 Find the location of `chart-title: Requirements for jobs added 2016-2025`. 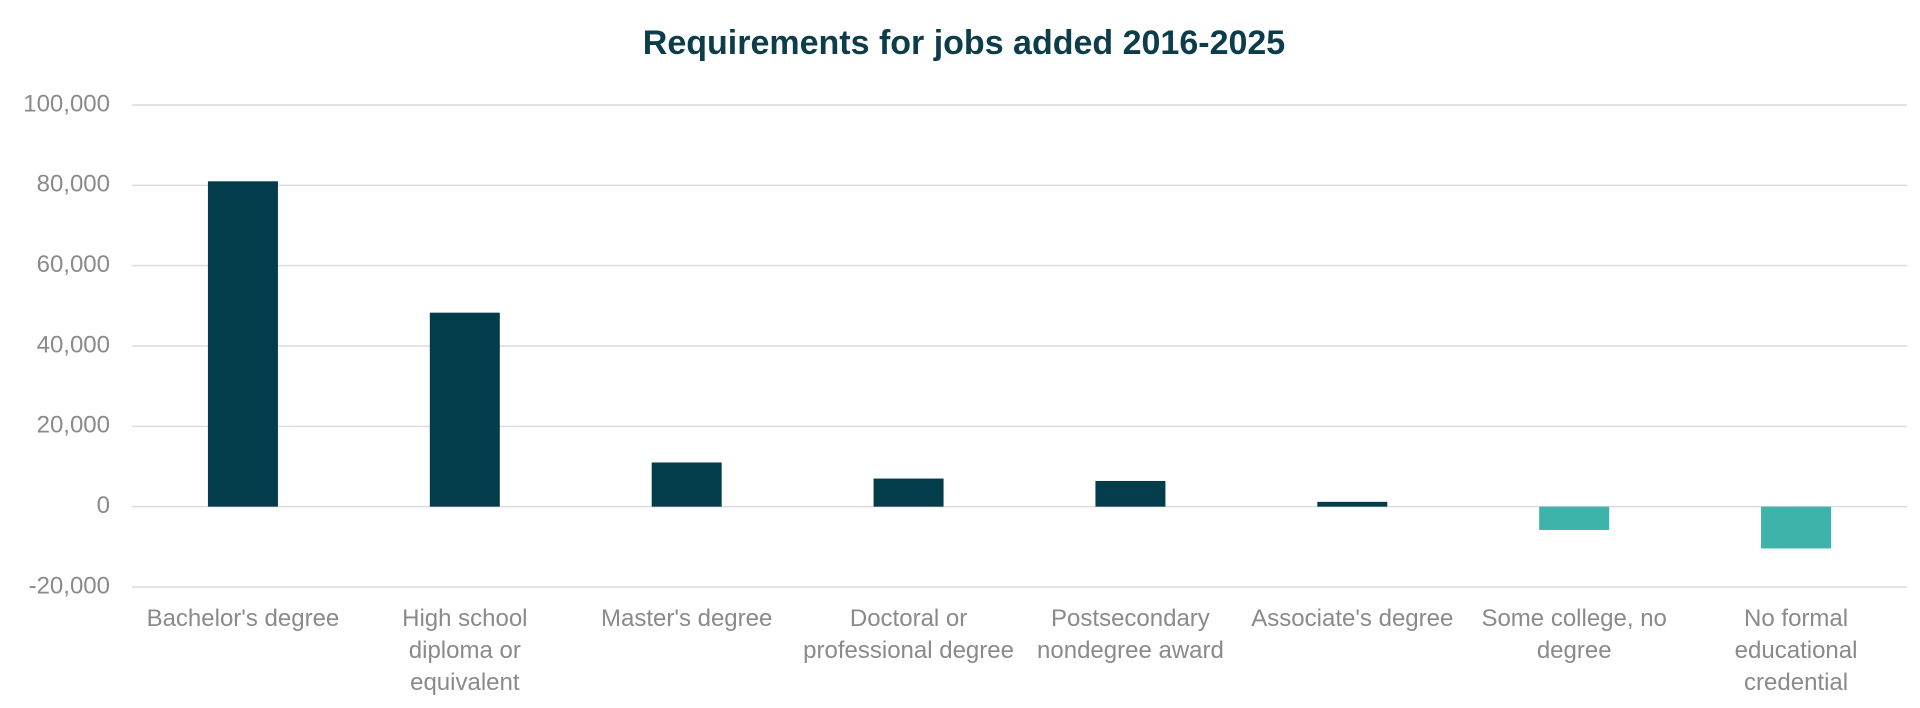

chart-title: Requirements for jobs added 2016-2025 is located at coordinates (964, 43).